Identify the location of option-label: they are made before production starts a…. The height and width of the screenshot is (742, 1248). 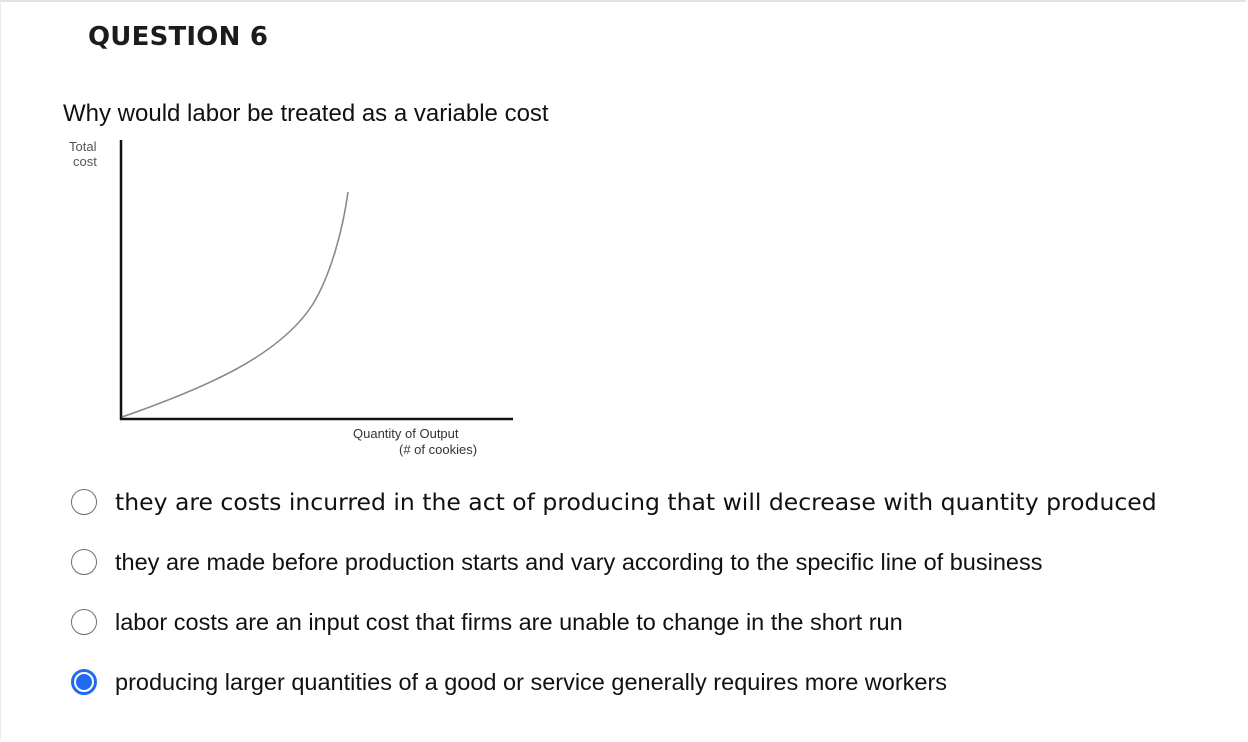
(579, 561).